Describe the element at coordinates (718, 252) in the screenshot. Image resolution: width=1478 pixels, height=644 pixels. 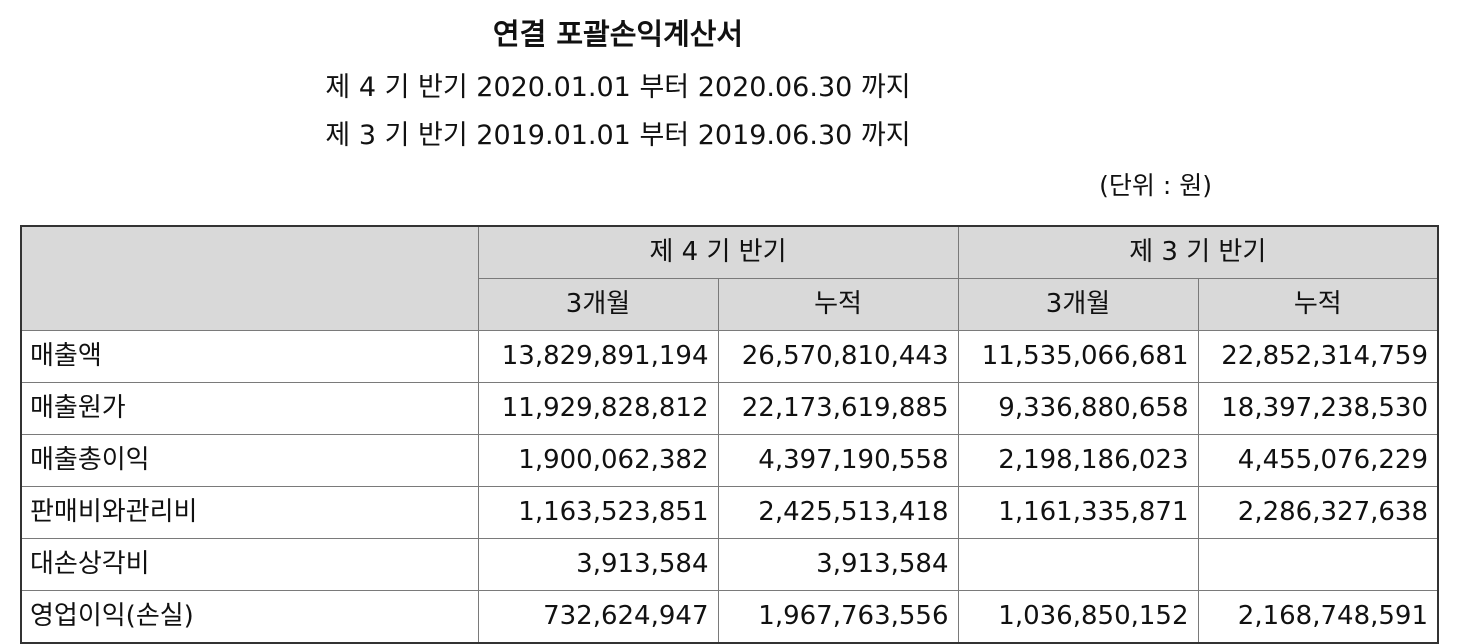
I see `header-period-current: 제 4 기 반기` at that location.